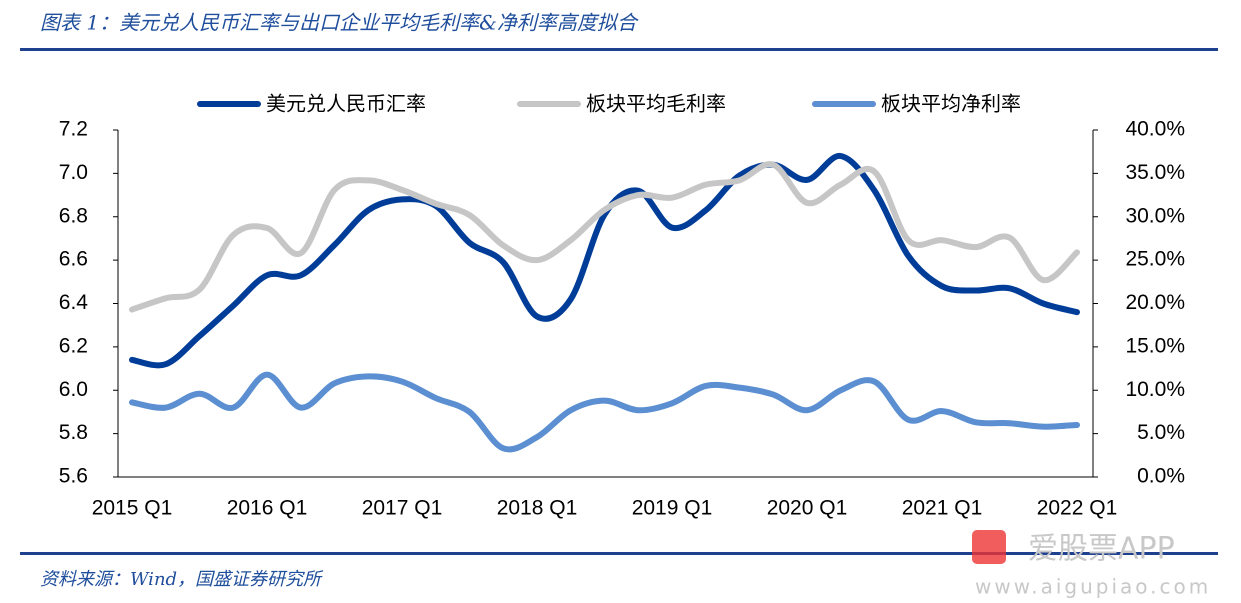 The image size is (1241, 603). What do you see at coordinates (182, 579) in the screenshot?
I see `source-note: 资料来源：Wind，国盛证券研究所` at bounding box center [182, 579].